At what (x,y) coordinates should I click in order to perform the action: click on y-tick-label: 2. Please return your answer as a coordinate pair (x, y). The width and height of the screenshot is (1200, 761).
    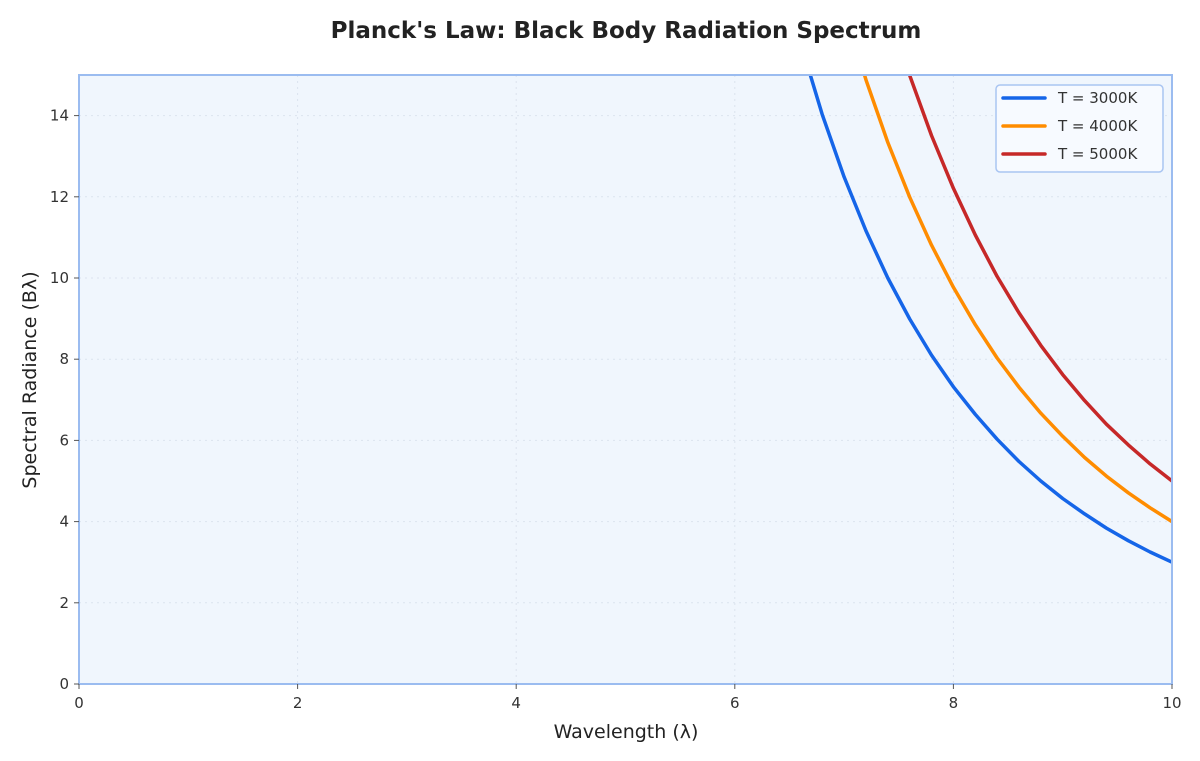
    Looking at the image, I should click on (64, 603).